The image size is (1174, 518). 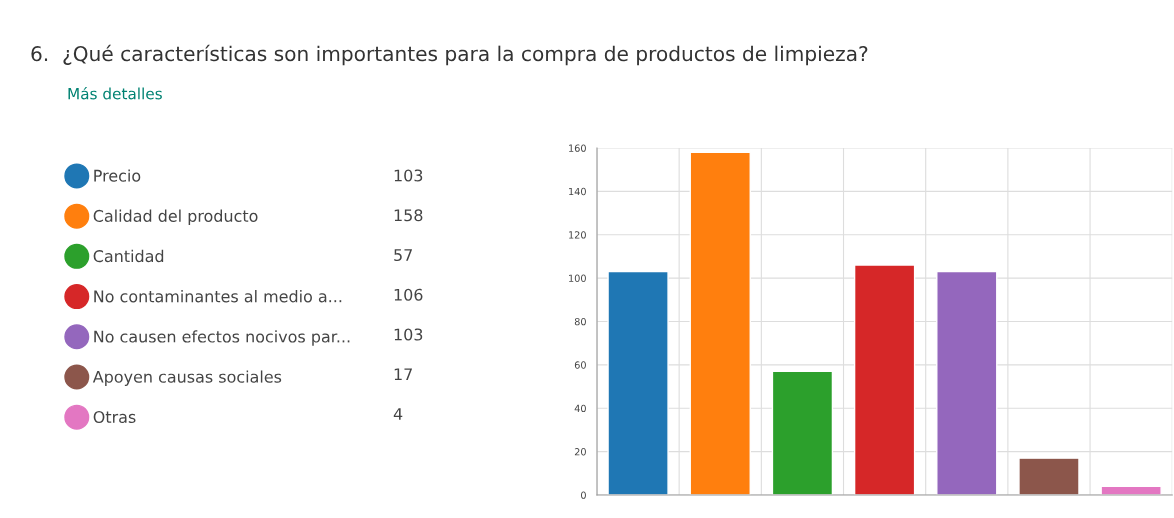 I want to click on y-tick-label: 140, so click(x=577, y=191).